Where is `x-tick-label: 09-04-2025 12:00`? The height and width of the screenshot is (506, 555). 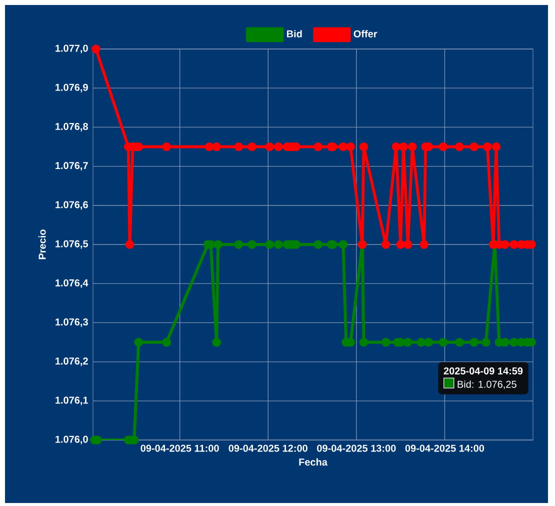
x-tick-label: 09-04-2025 12:00 is located at coordinates (268, 448).